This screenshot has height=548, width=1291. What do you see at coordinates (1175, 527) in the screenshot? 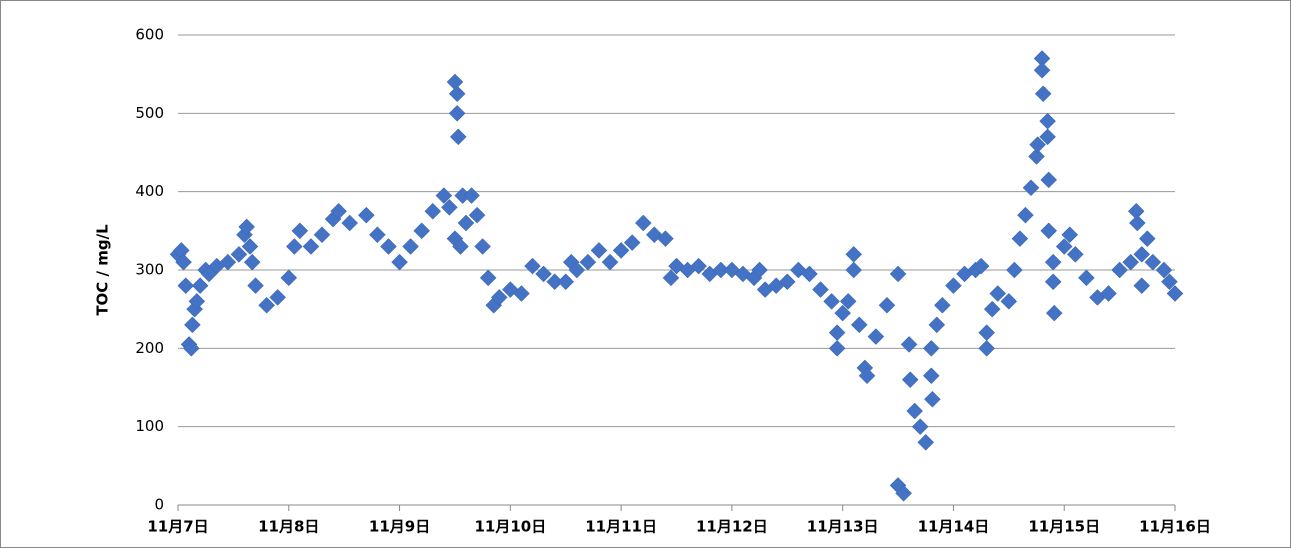
I see `x-tick-label: 11月16日` at bounding box center [1175, 527].